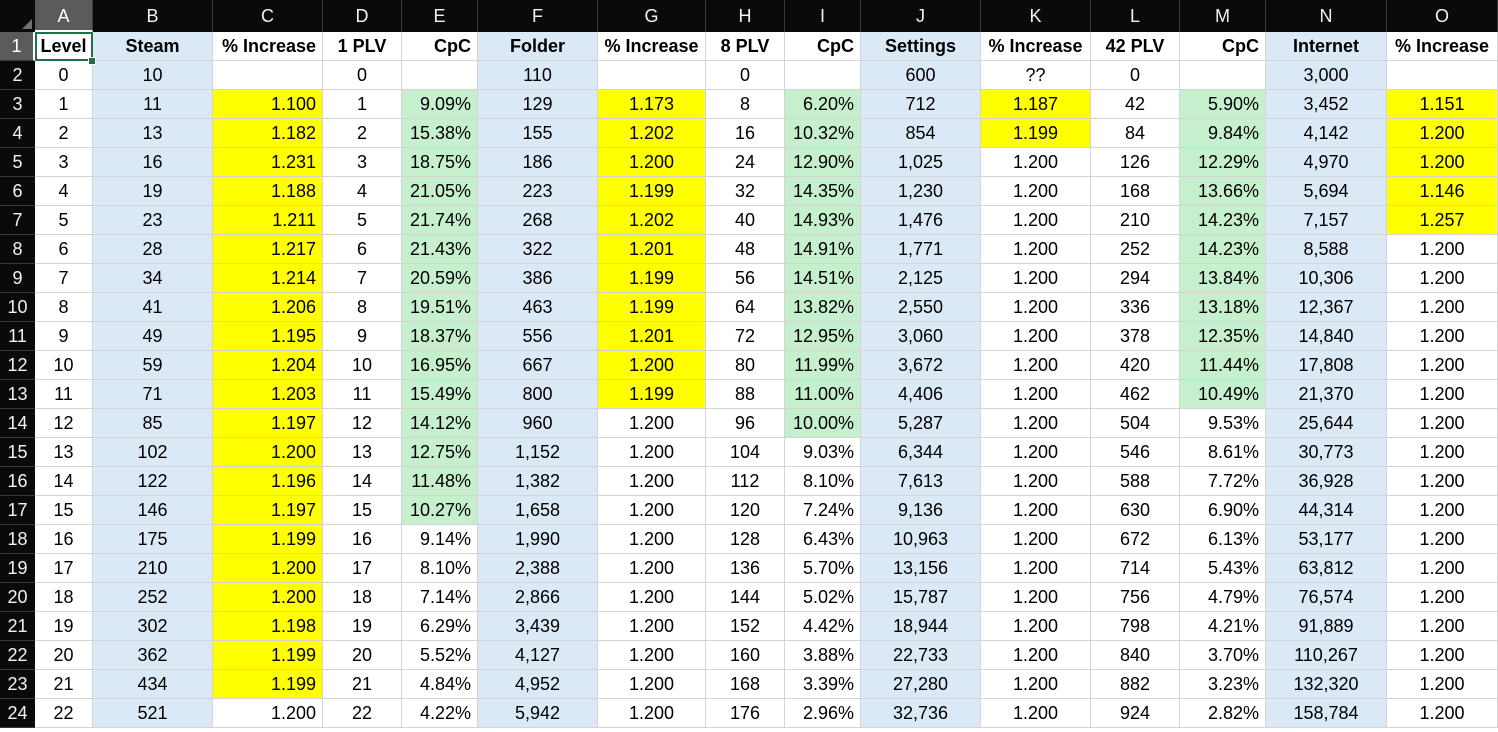 This screenshot has width=1498, height=732. I want to click on cell-f2: 110, so click(538, 75).